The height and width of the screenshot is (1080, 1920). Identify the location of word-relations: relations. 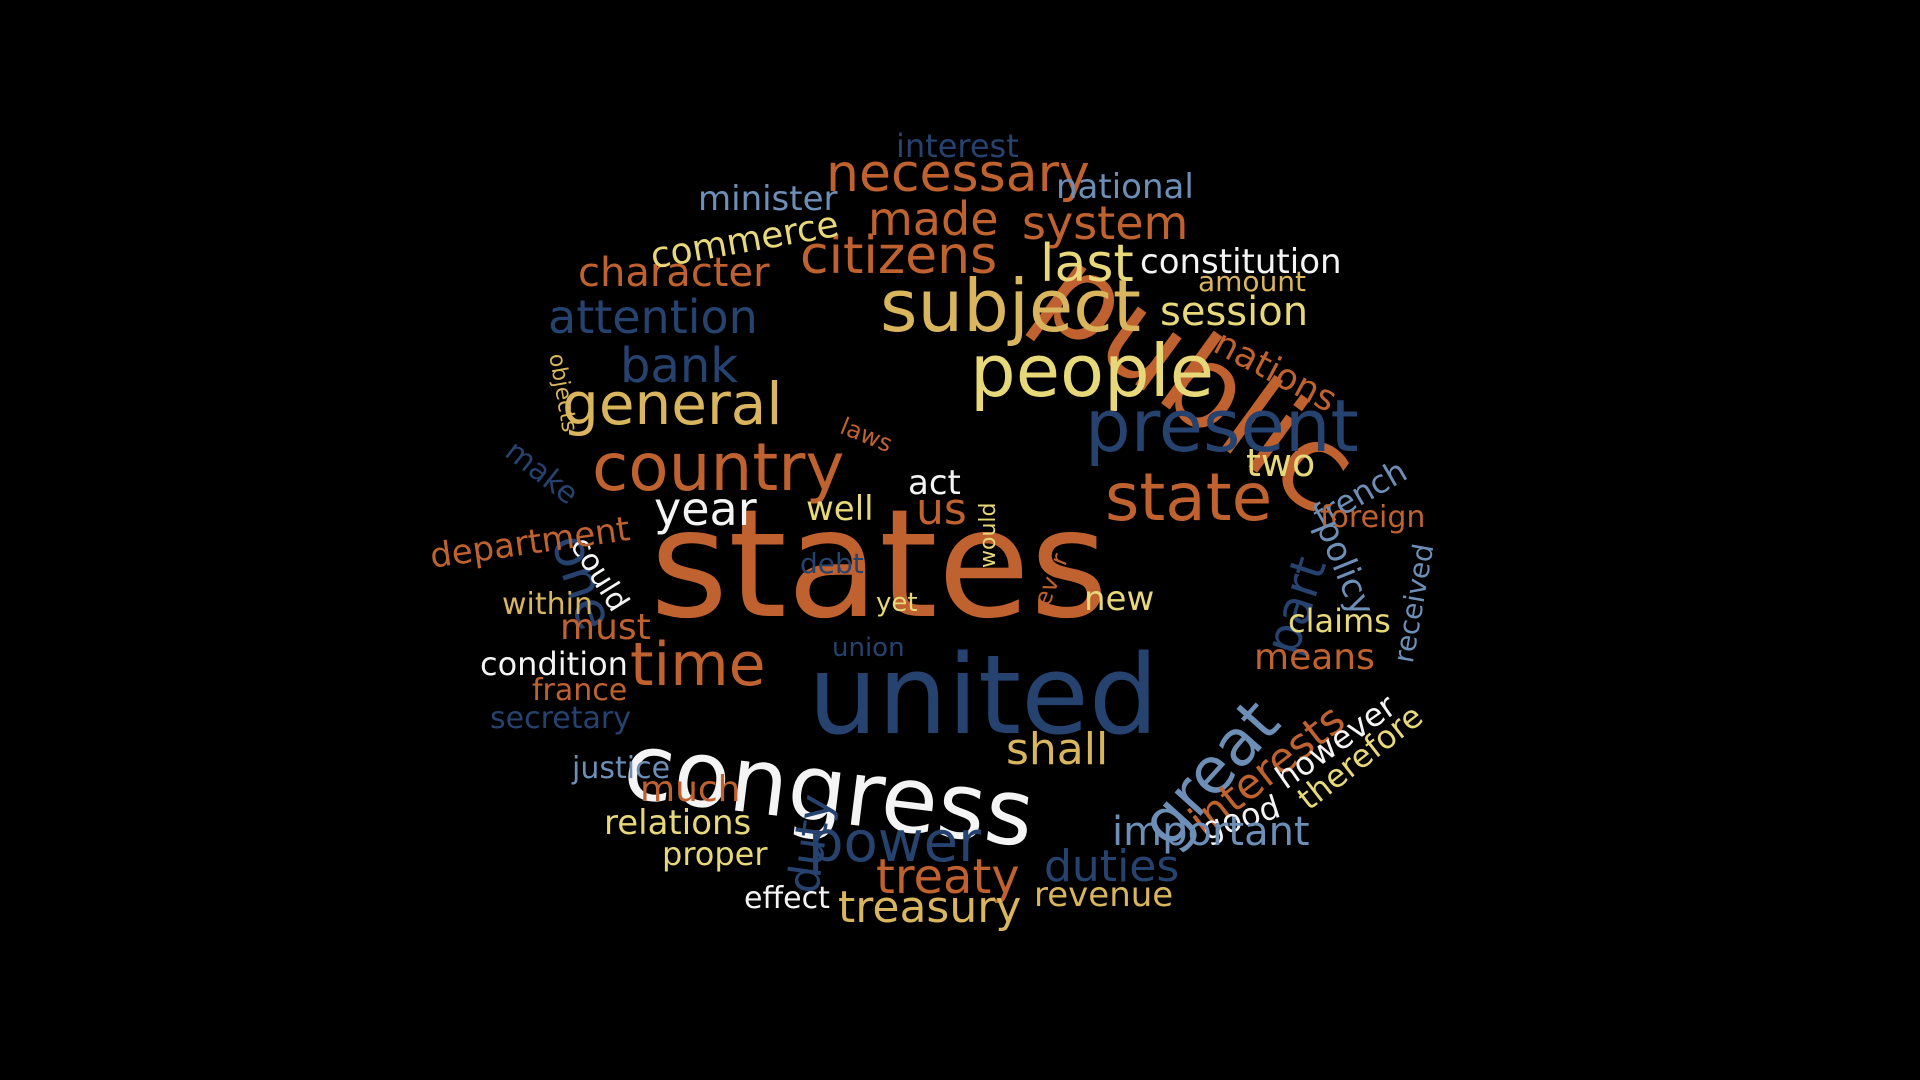
(678, 823).